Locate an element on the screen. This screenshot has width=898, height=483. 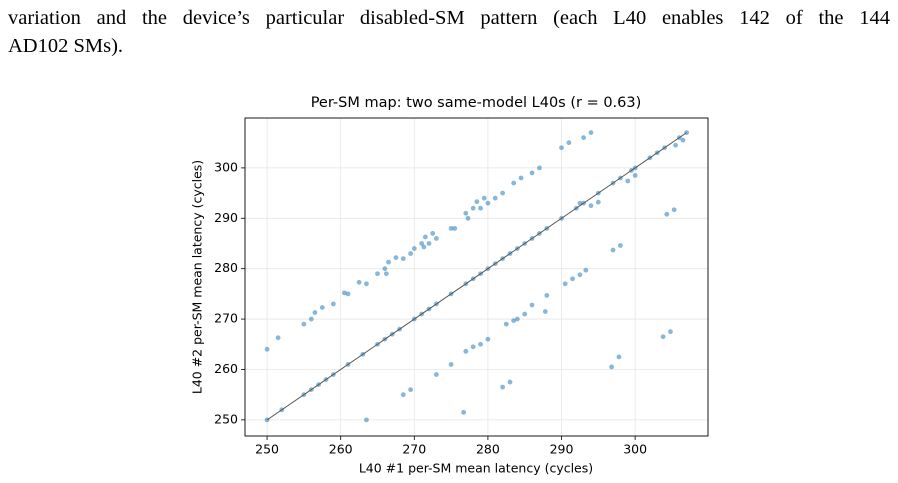
y-tick-label: 300 is located at coordinates (226, 166).